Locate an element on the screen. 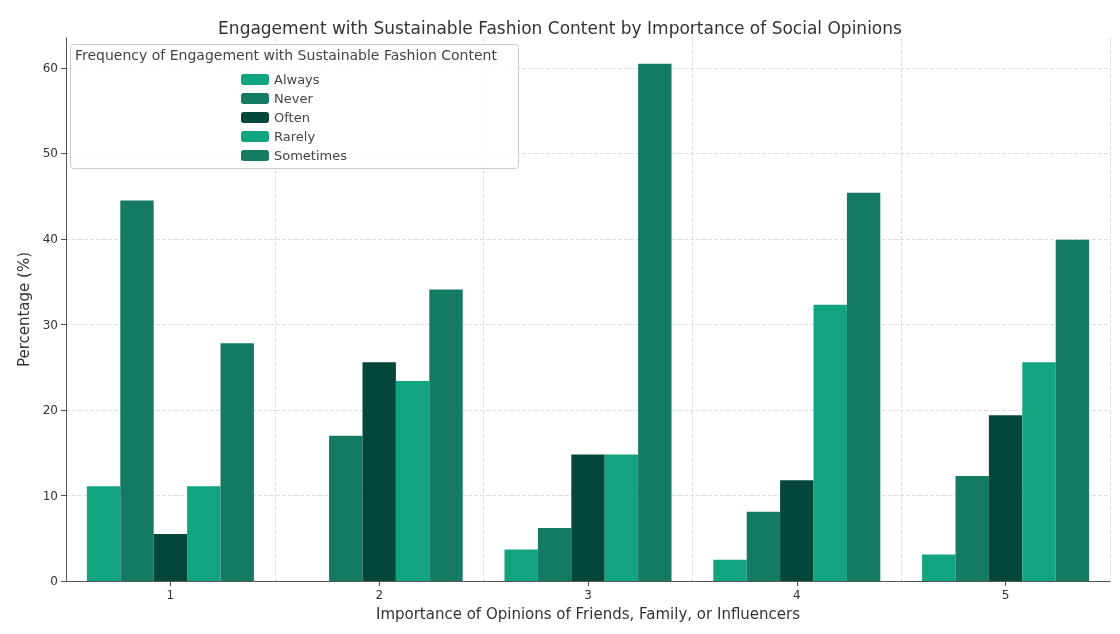 This screenshot has height=634, width=1120. legend-label: Often is located at coordinates (292, 117).